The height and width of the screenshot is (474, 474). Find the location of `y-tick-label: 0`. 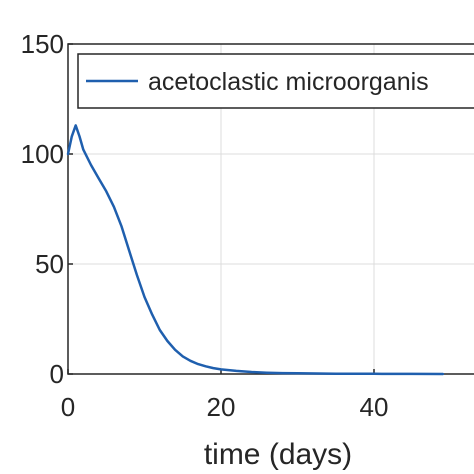

y-tick-label: 0 is located at coordinates (57, 374).